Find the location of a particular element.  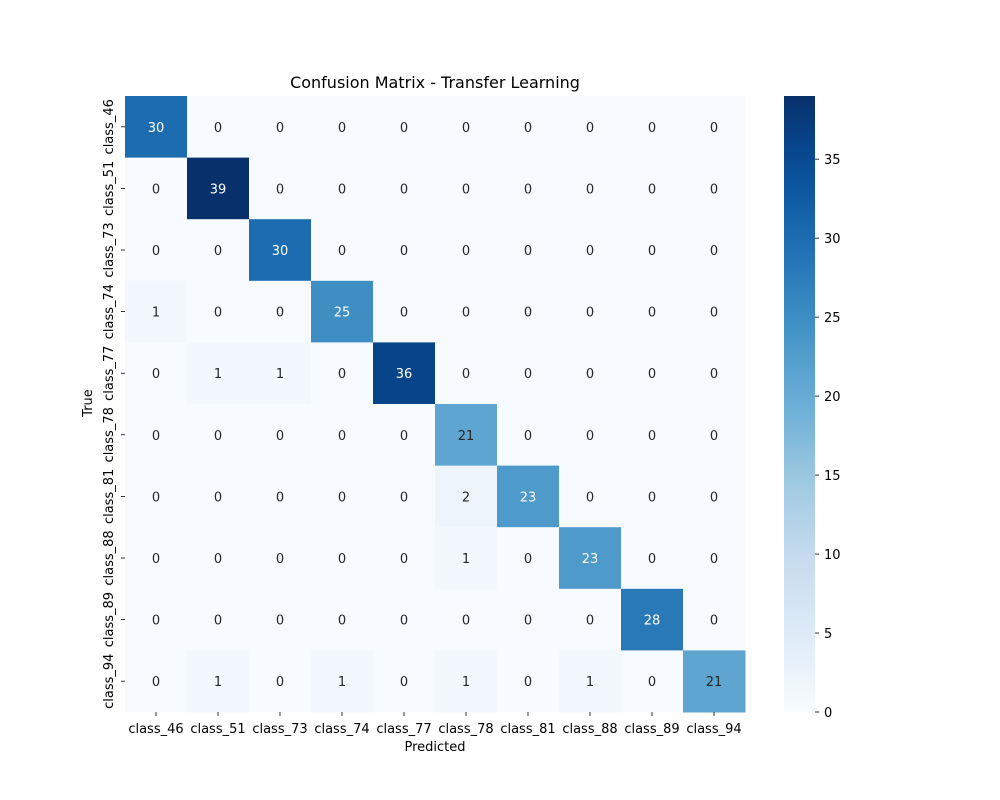

x-tick-label: class_81 is located at coordinates (527, 729).